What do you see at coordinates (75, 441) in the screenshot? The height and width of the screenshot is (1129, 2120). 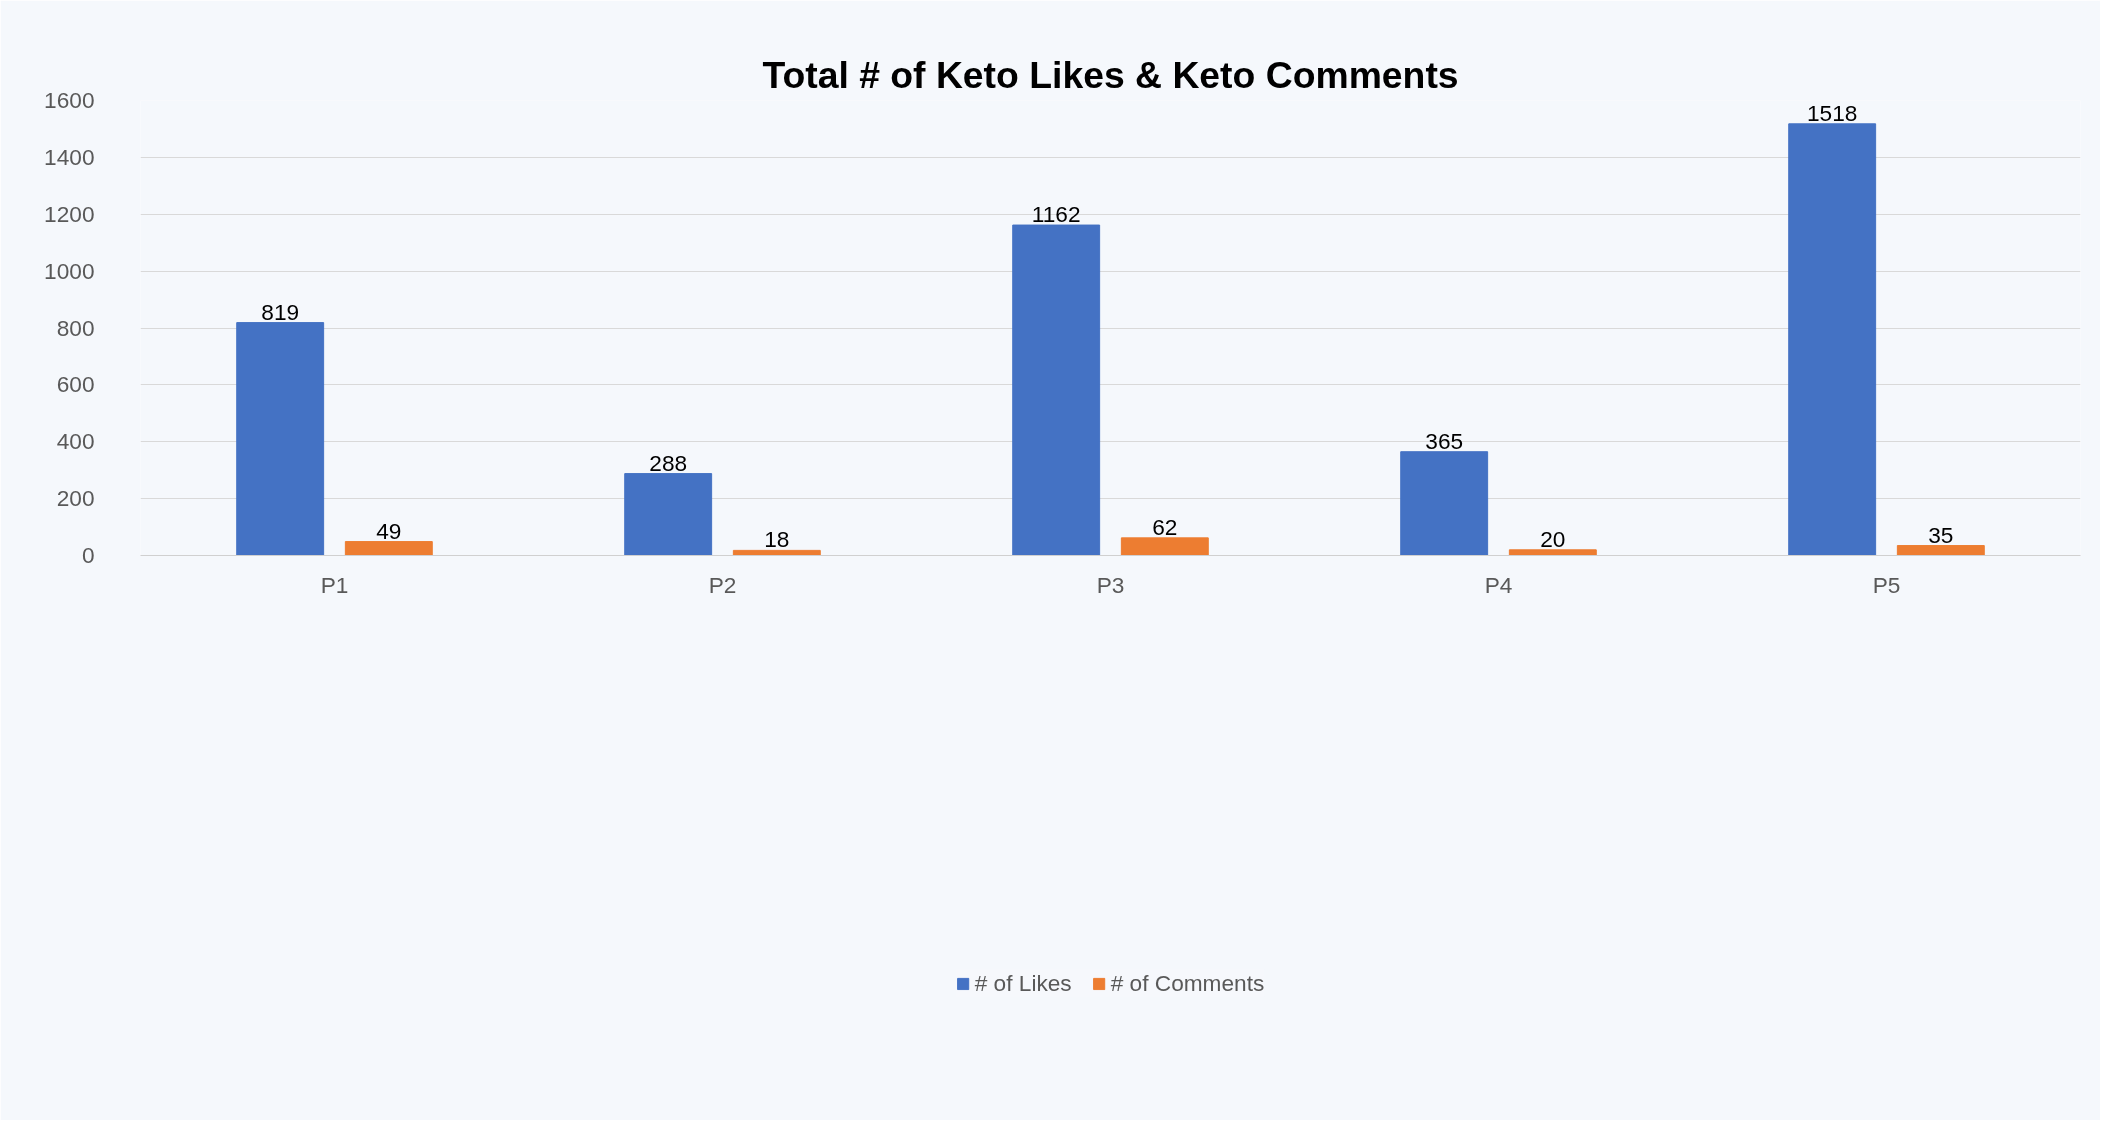 I see `y-tick-label: 400` at bounding box center [75, 441].